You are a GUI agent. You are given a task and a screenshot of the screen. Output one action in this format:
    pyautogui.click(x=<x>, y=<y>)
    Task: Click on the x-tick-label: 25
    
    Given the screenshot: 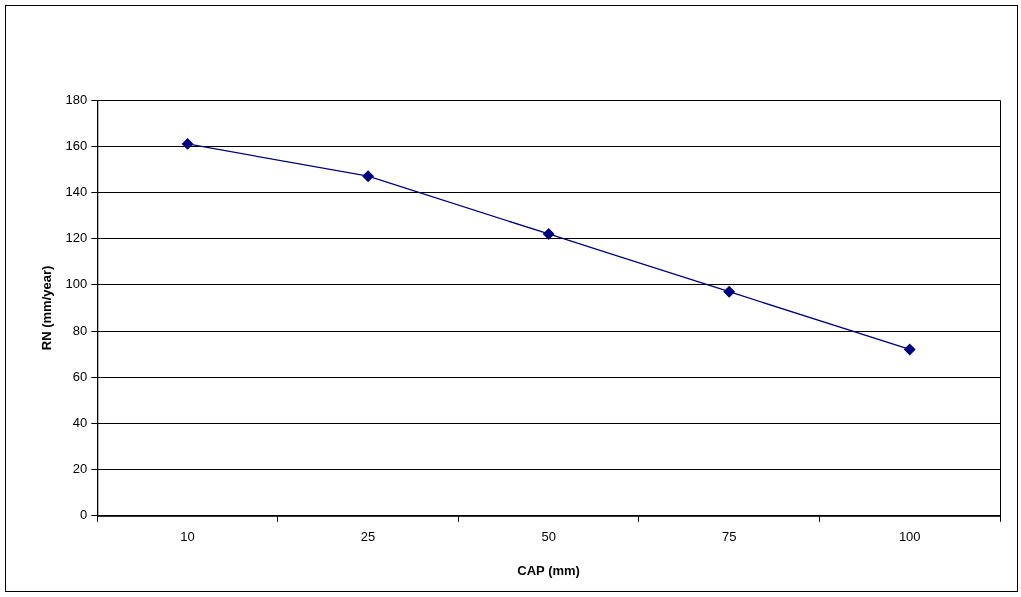 What is the action you would take?
    pyautogui.click(x=368, y=537)
    